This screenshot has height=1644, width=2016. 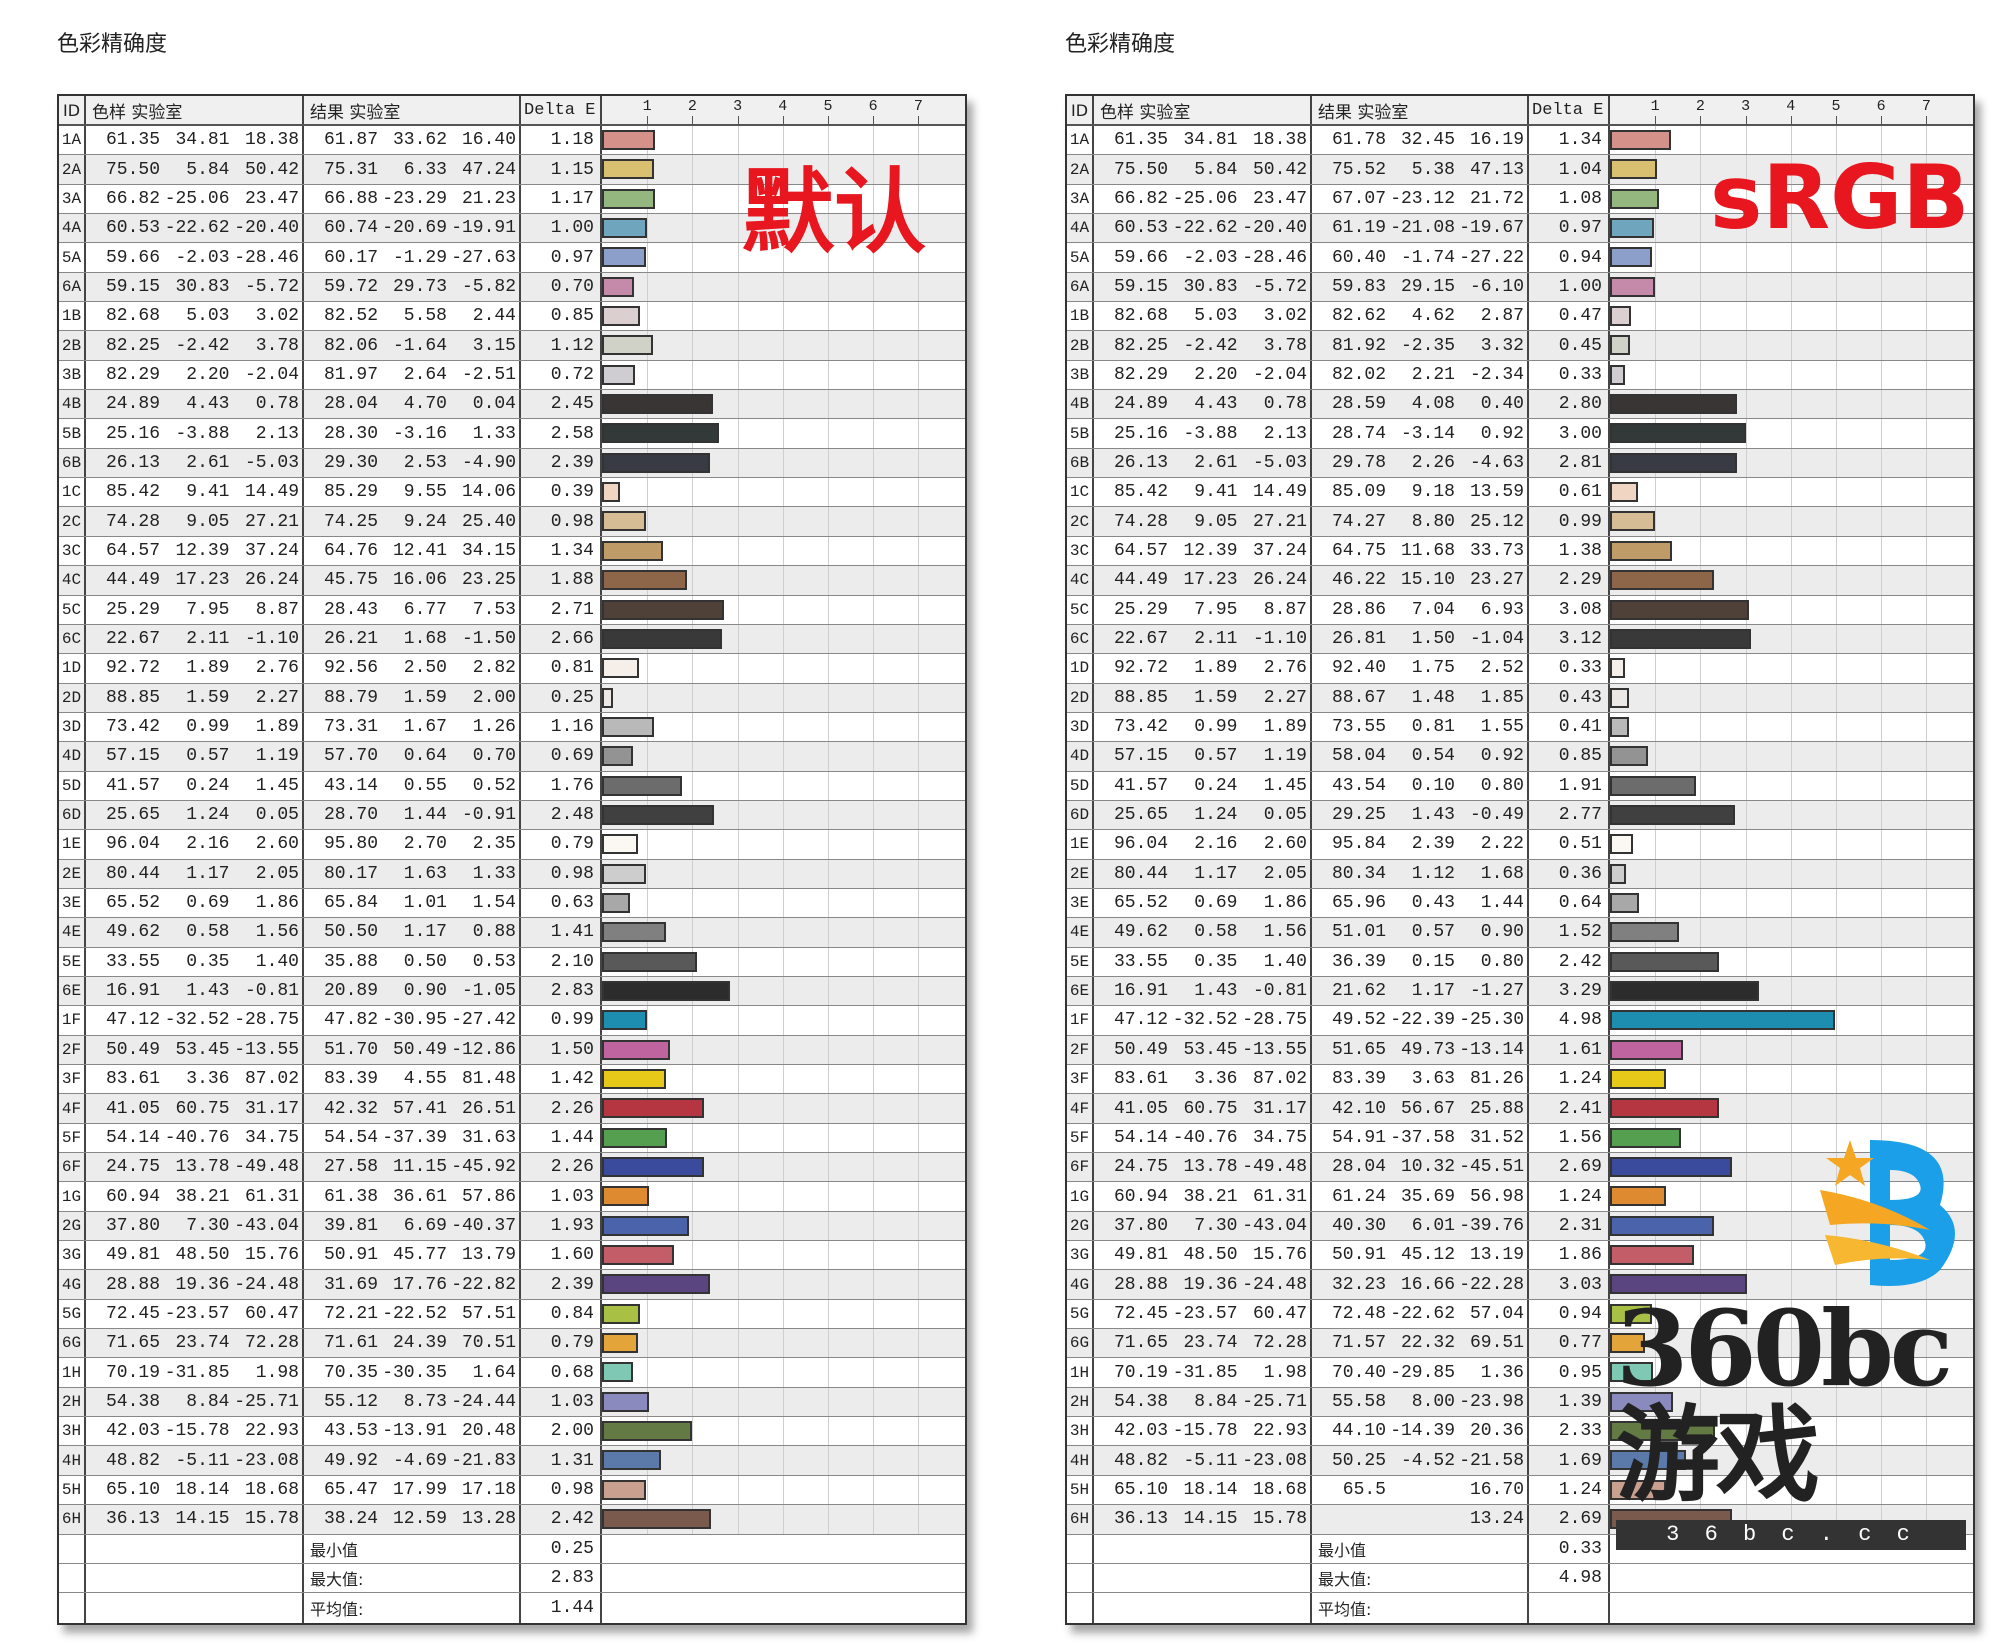 What do you see at coordinates (1140, 316) in the screenshot?
I see `sample-value: 82.68` at bounding box center [1140, 316].